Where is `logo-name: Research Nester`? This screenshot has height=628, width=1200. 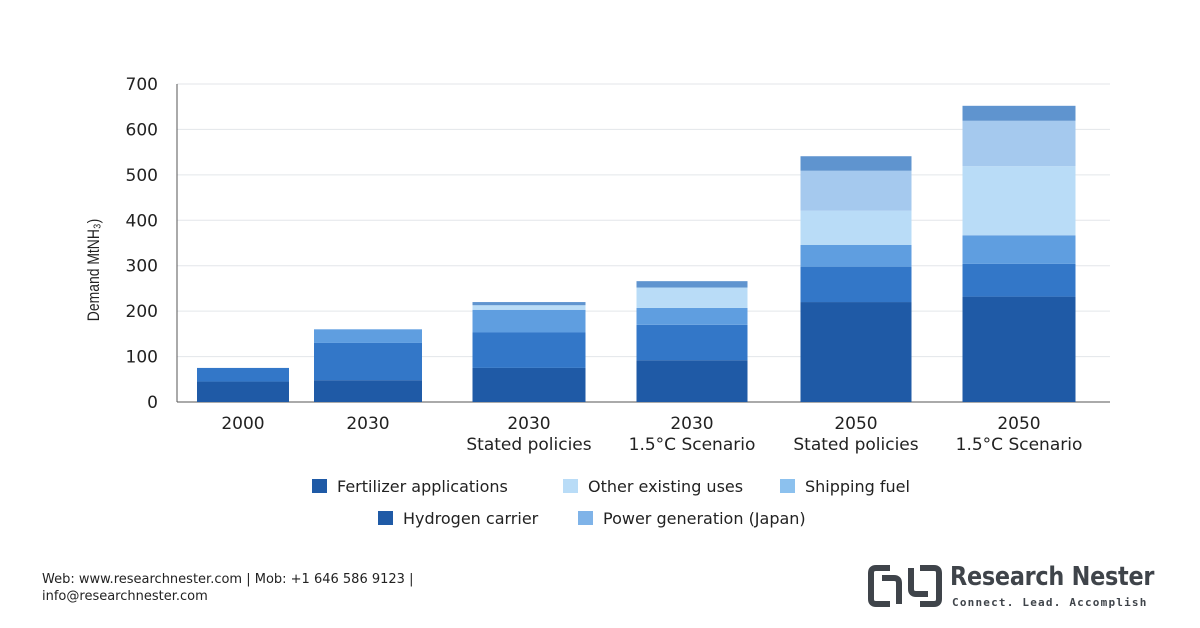
logo-name: Research Nester is located at coordinates (1052, 577).